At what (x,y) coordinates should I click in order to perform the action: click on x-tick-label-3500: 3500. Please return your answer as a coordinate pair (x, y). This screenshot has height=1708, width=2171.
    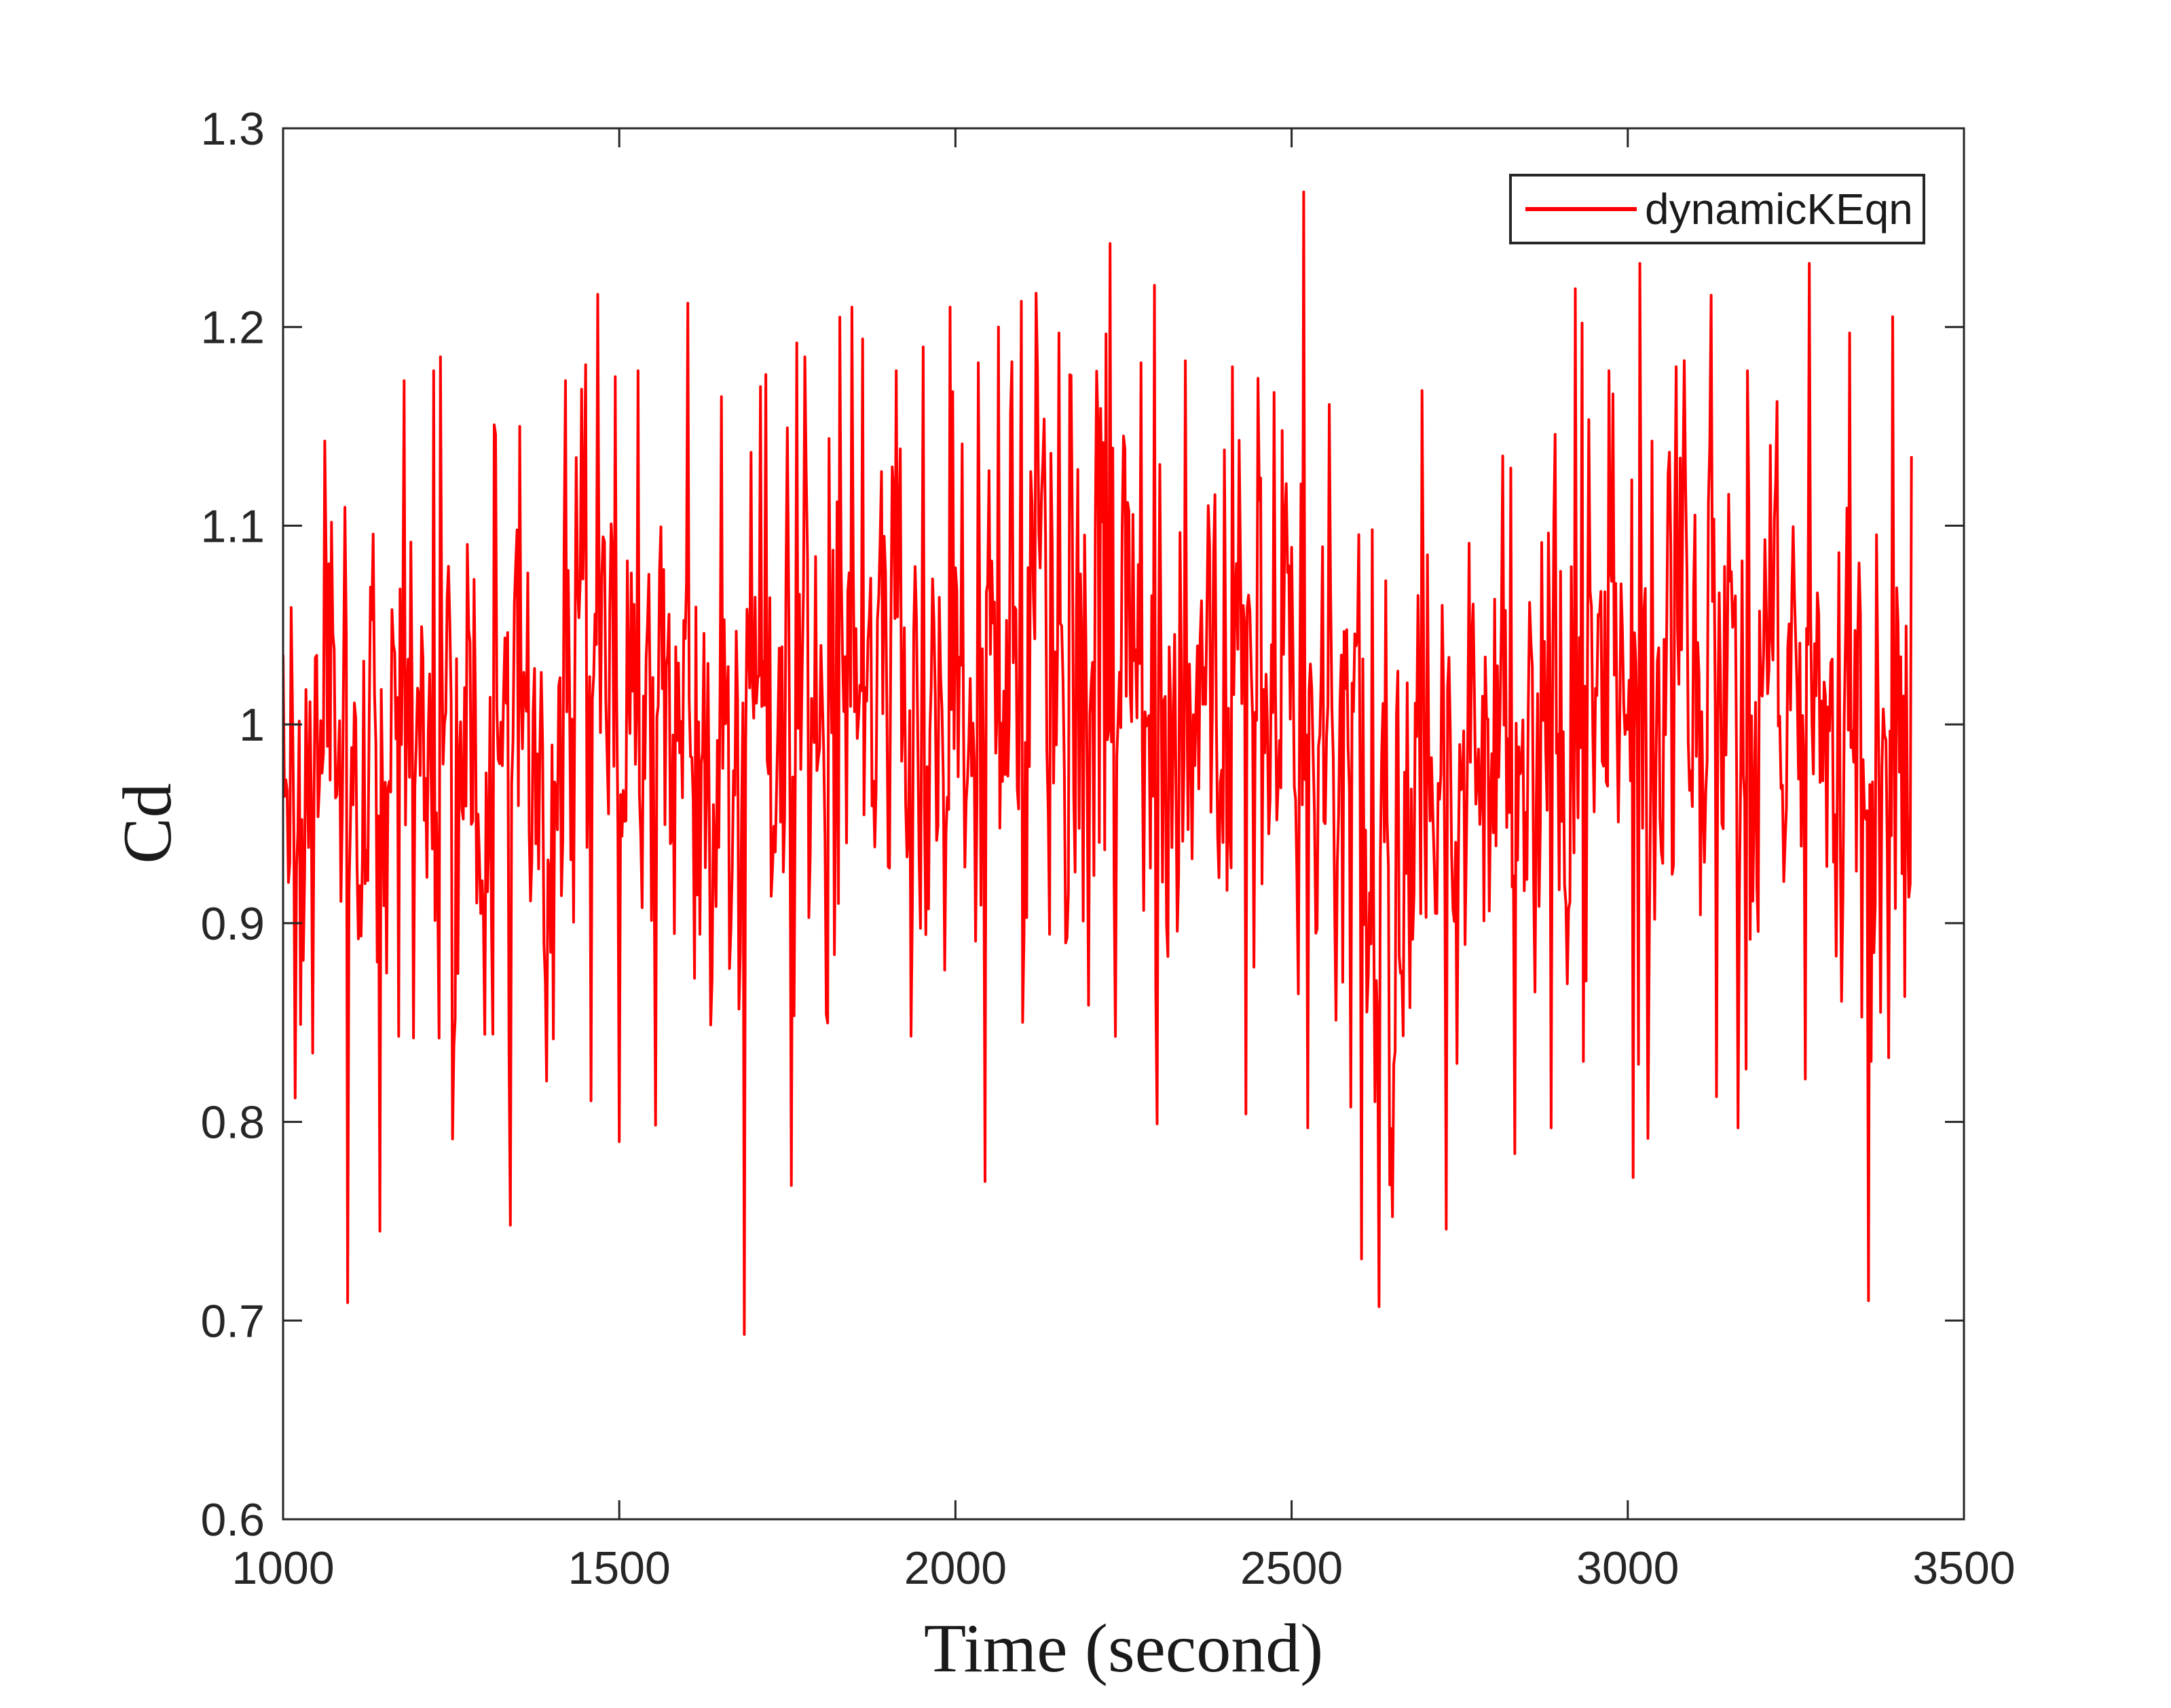
    Looking at the image, I should click on (1964, 1568).